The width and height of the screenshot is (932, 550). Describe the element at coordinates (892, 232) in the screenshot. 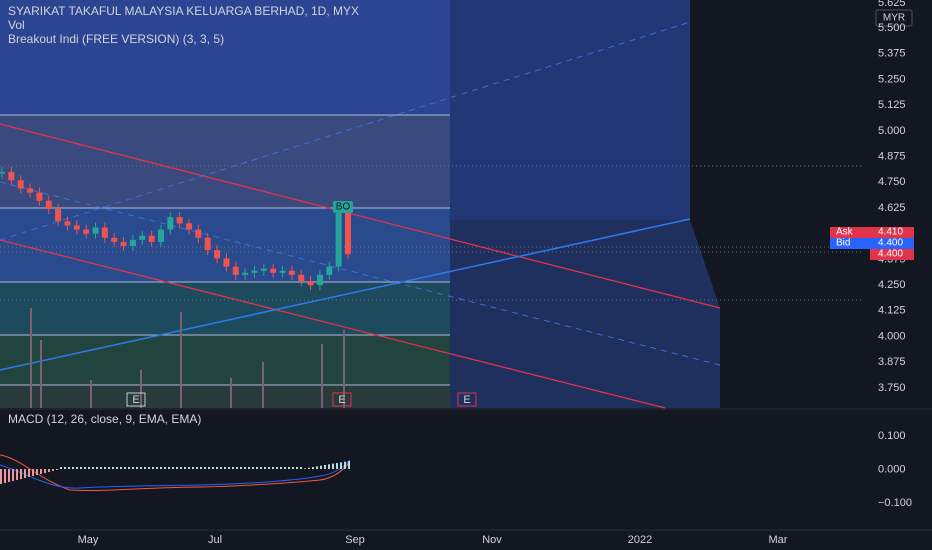

I see `ask-price-tag` at that location.